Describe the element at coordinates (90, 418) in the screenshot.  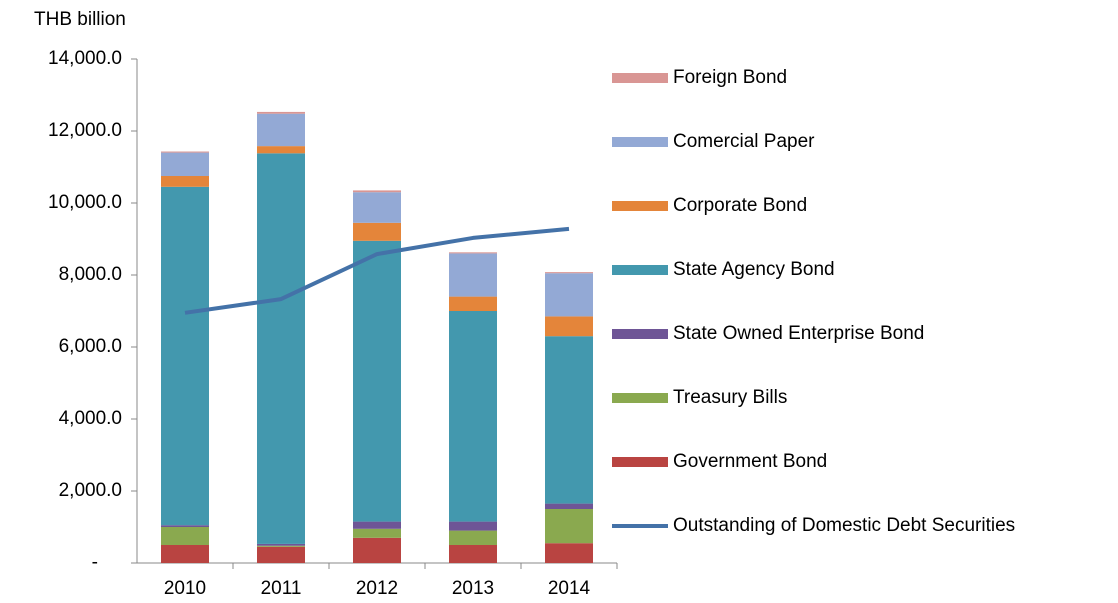
I see `y-tick-label: 4,000.0` at that location.